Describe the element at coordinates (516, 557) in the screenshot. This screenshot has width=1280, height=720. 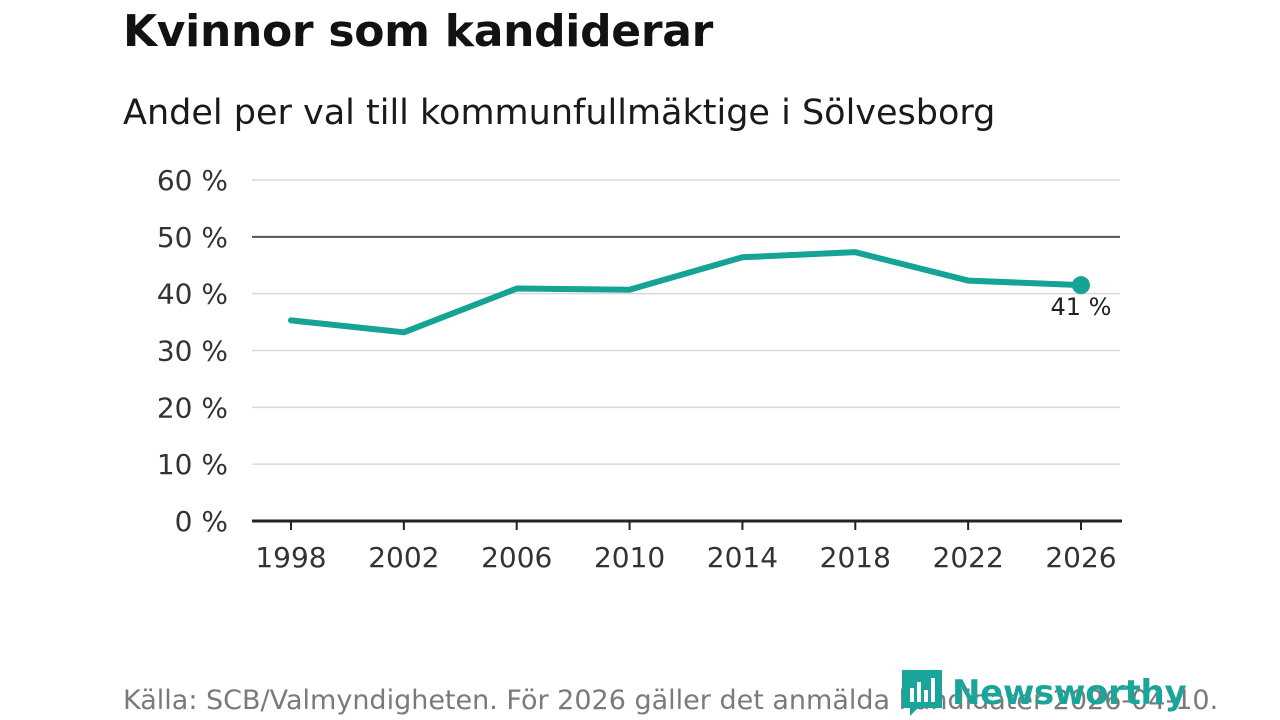
I see `x-tick-label: 2006` at that location.